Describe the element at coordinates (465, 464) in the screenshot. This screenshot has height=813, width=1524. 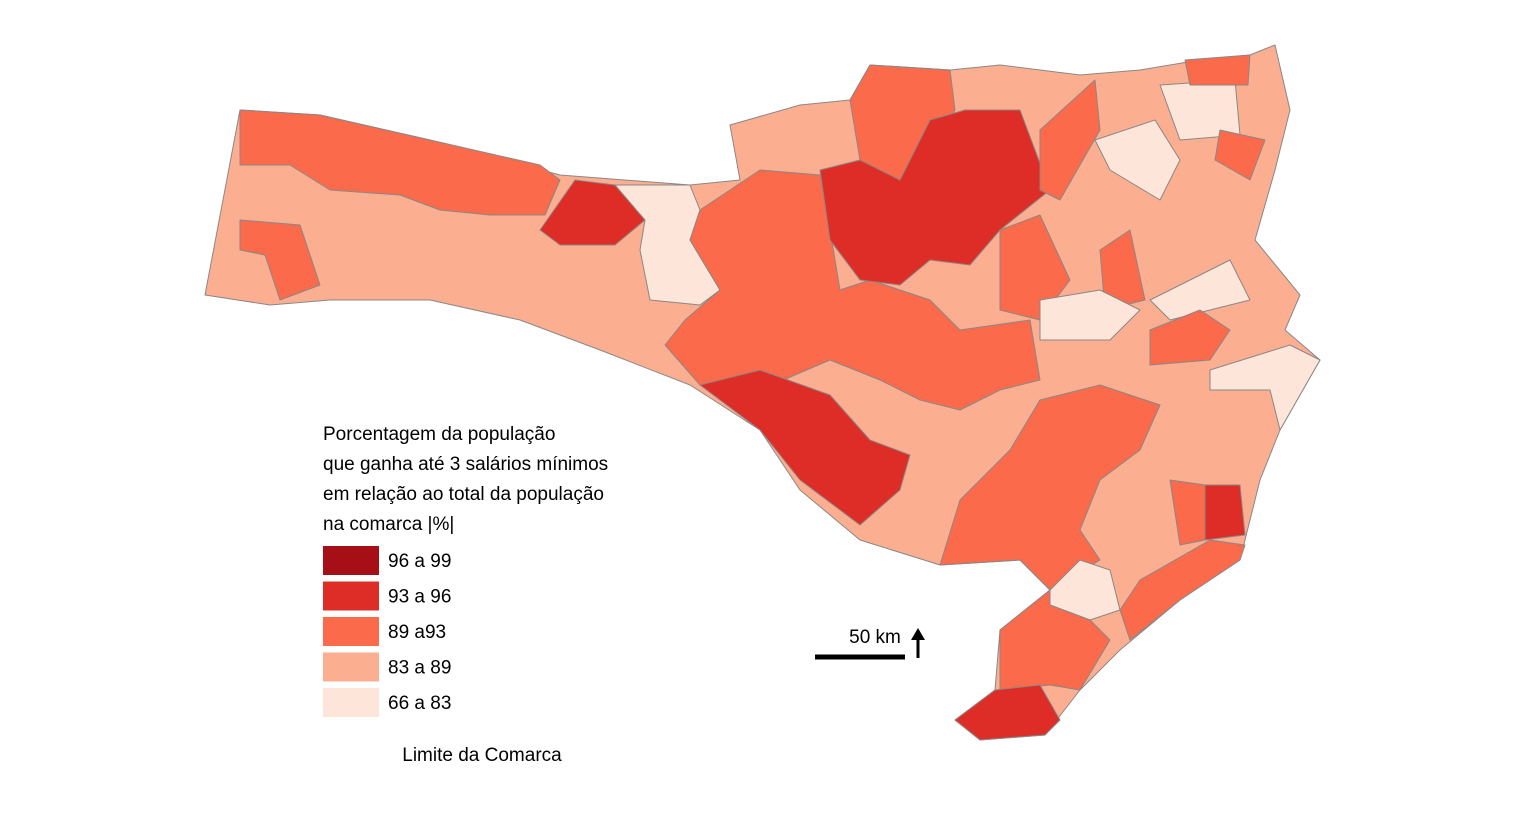
I see `legend-title: que ganha até 3 salários mínimos` at that location.